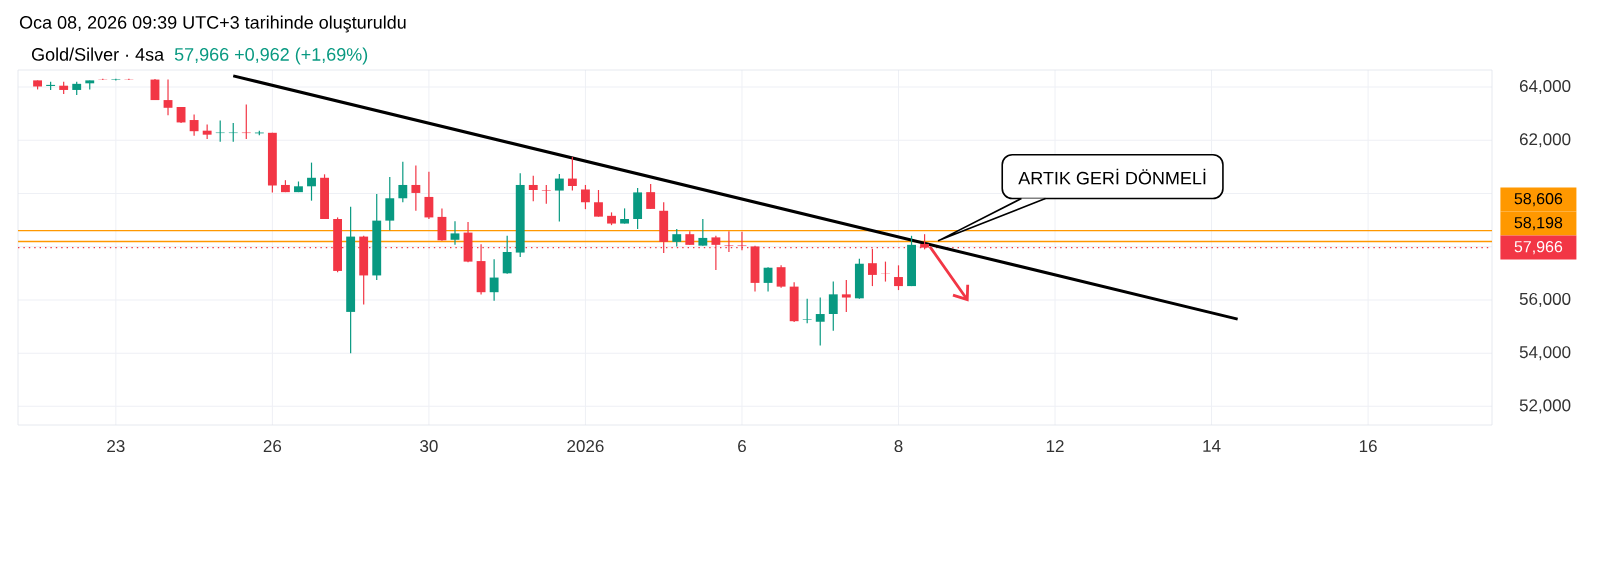 The image size is (1600, 575). I want to click on y-tick-label: 56,000, so click(1545, 299).